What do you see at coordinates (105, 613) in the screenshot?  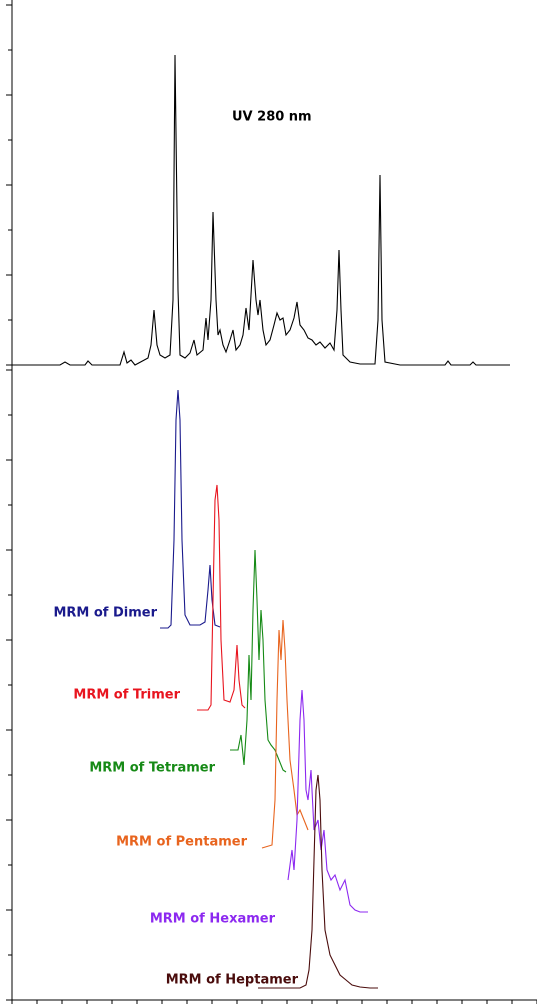 I see `series-label: MRM of Dimer` at bounding box center [105, 613].